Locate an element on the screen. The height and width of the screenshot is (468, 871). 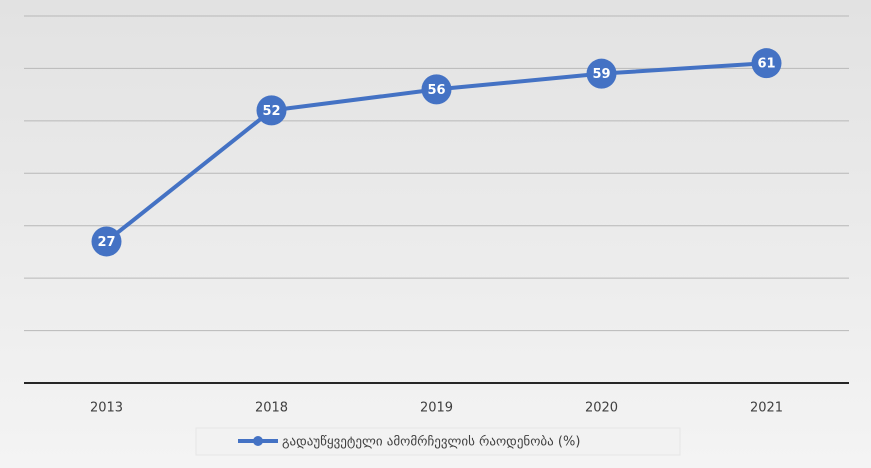
x-tick-label: 2019 is located at coordinates (436, 408).